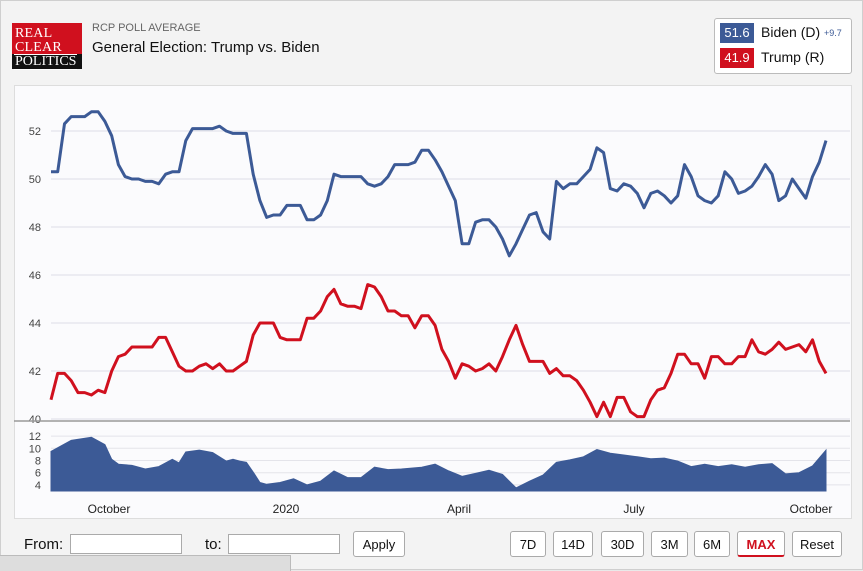  I want to click on y-tick-label: 40, so click(35, 420).